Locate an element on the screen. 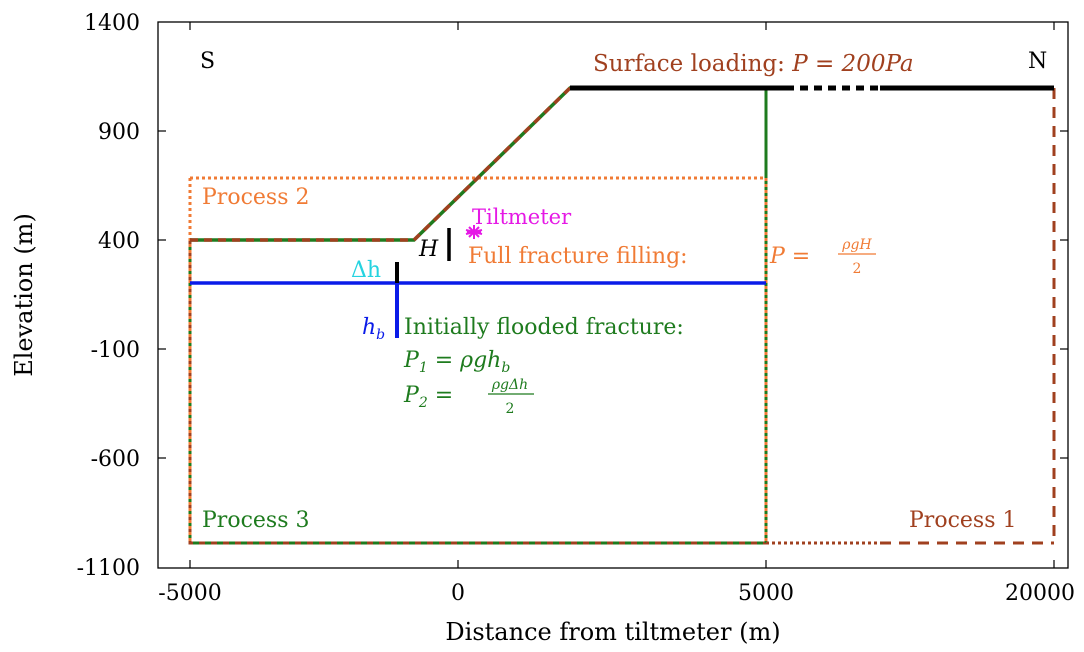 Image resolution: width=1084 pixels, height=652 pixels. label-hb: hb is located at coordinates (373, 329).